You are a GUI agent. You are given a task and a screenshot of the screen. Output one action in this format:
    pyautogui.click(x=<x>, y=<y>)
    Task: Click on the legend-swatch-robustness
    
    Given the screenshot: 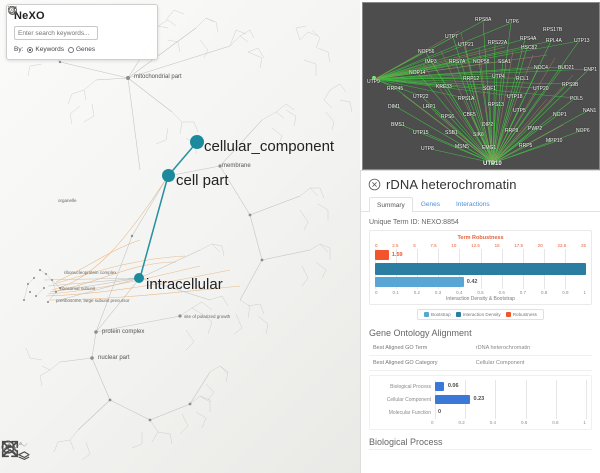 What is the action you would take?
    pyautogui.click(x=508, y=314)
    